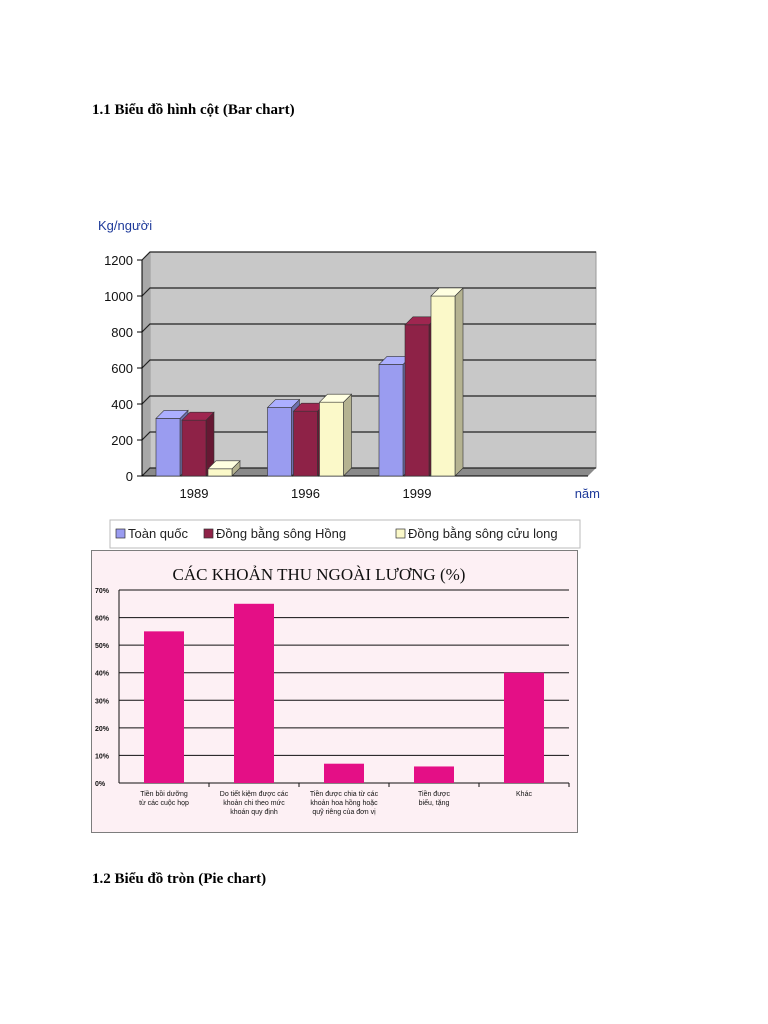  What do you see at coordinates (587, 493) in the screenshot?
I see `x-axis-unit: năm` at bounding box center [587, 493].